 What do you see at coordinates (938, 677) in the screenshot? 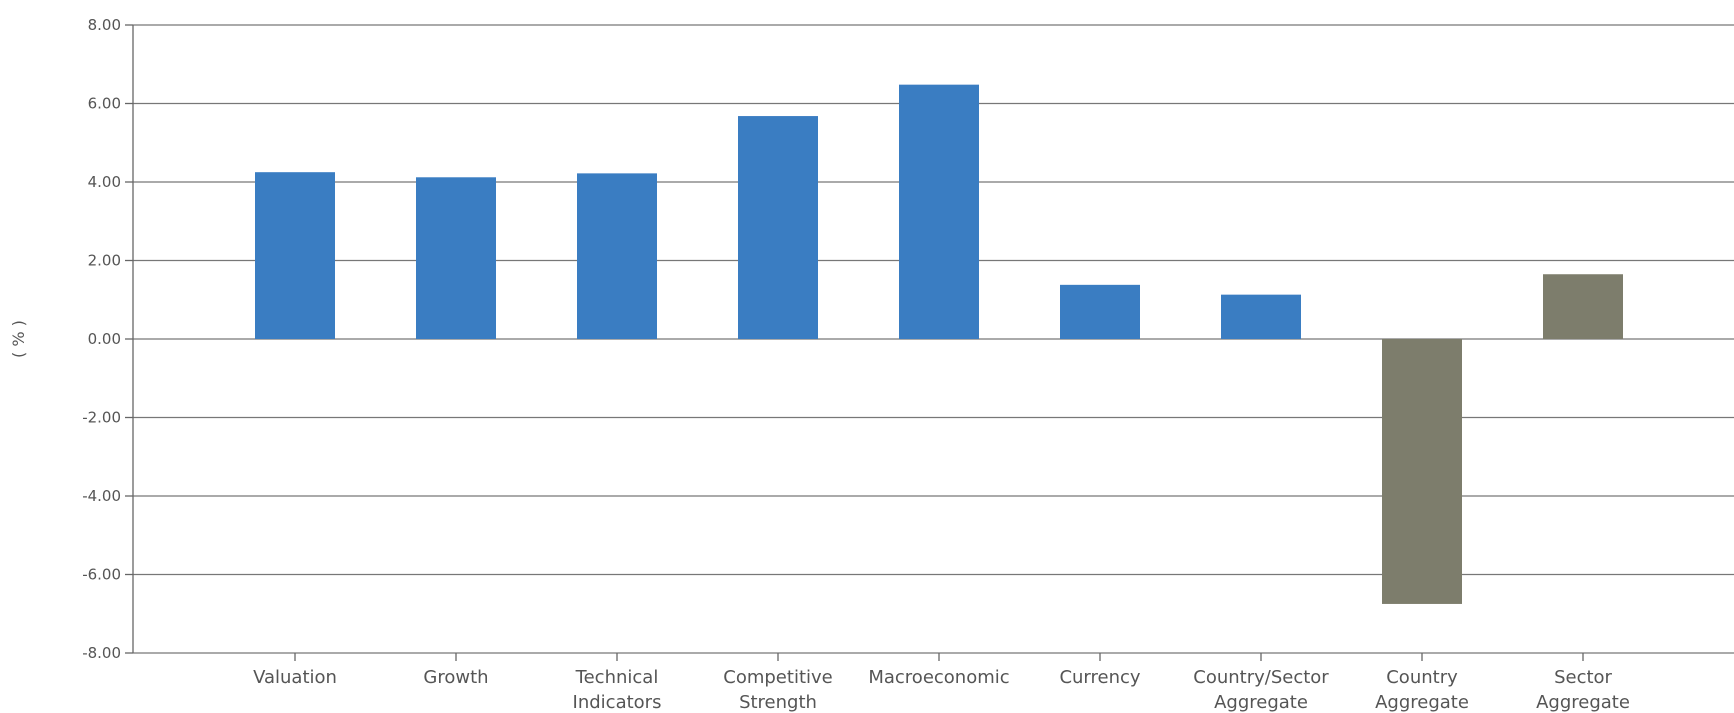
I see `x-tick-label: Macroeconomic` at bounding box center [938, 677].